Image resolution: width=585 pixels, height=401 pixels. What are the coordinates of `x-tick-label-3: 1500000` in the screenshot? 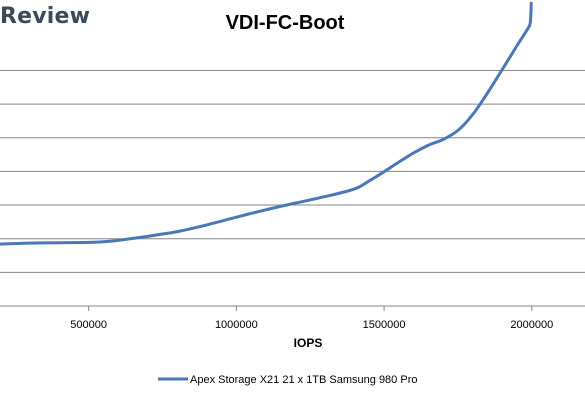 It's located at (384, 325).